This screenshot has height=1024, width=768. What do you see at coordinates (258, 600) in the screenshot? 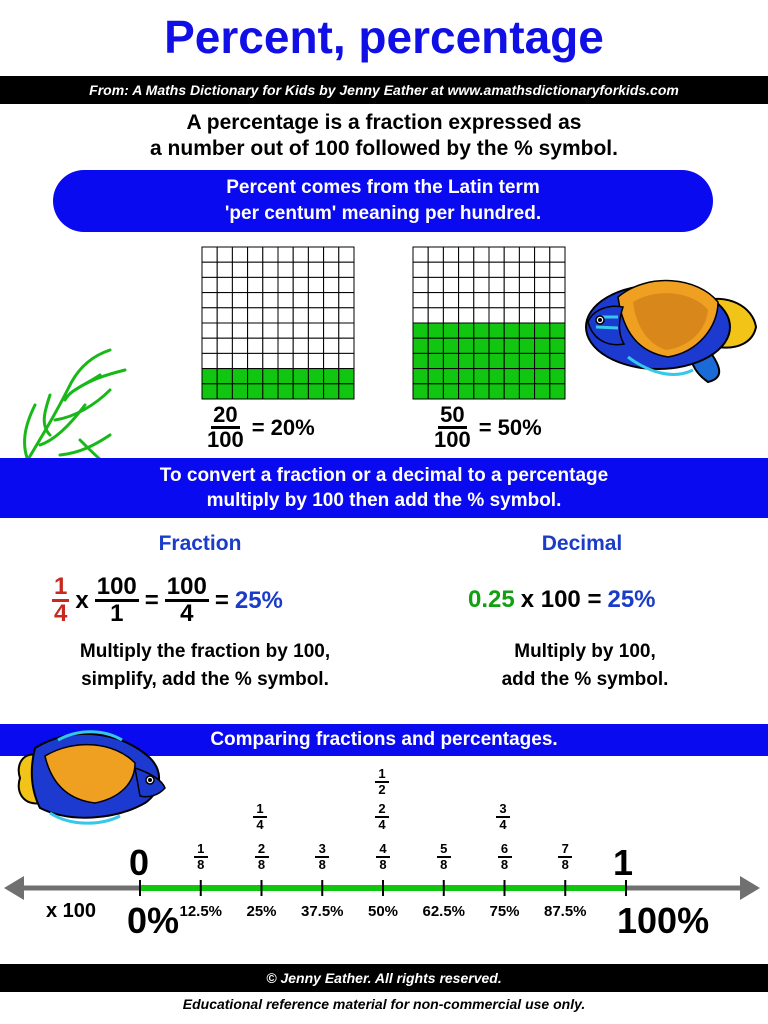
I see `fraction-result: 25%` at bounding box center [258, 600].